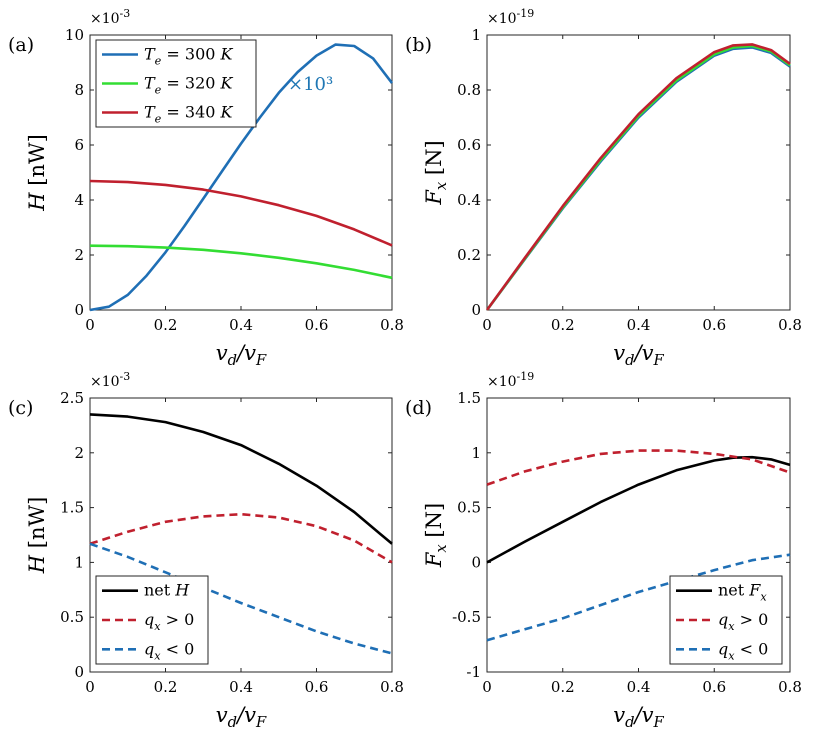 This screenshot has width=830, height=747. Describe the element at coordinates (167, 590) in the screenshot. I see `legend-label: net H` at that location.